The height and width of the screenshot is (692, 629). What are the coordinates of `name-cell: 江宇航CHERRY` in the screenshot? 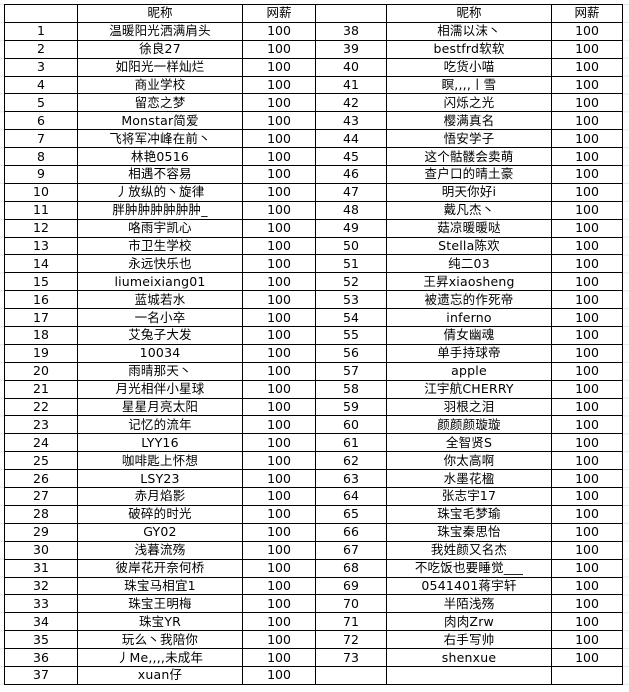 It's located at (469, 389).